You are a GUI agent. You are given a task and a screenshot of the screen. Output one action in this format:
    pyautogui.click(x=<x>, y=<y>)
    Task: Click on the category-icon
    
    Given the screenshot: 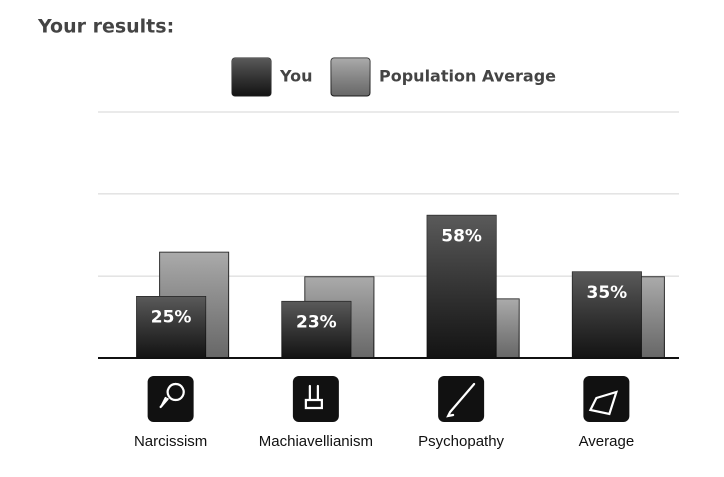 What is the action you would take?
    pyautogui.click(x=606, y=399)
    